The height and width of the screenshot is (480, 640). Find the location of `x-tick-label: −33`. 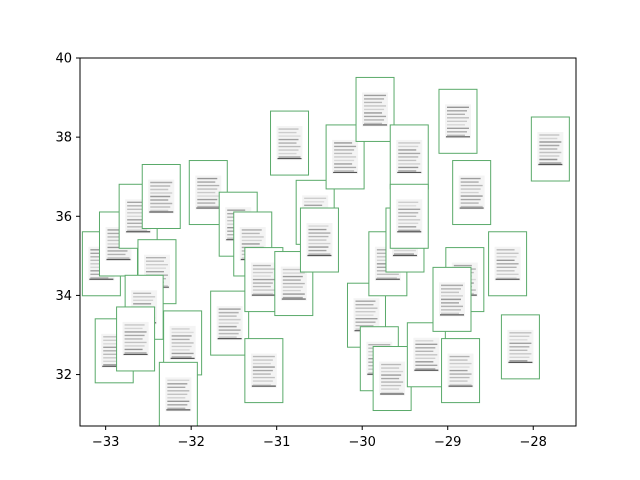

x-tick-label: −33 is located at coordinates (105, 442).